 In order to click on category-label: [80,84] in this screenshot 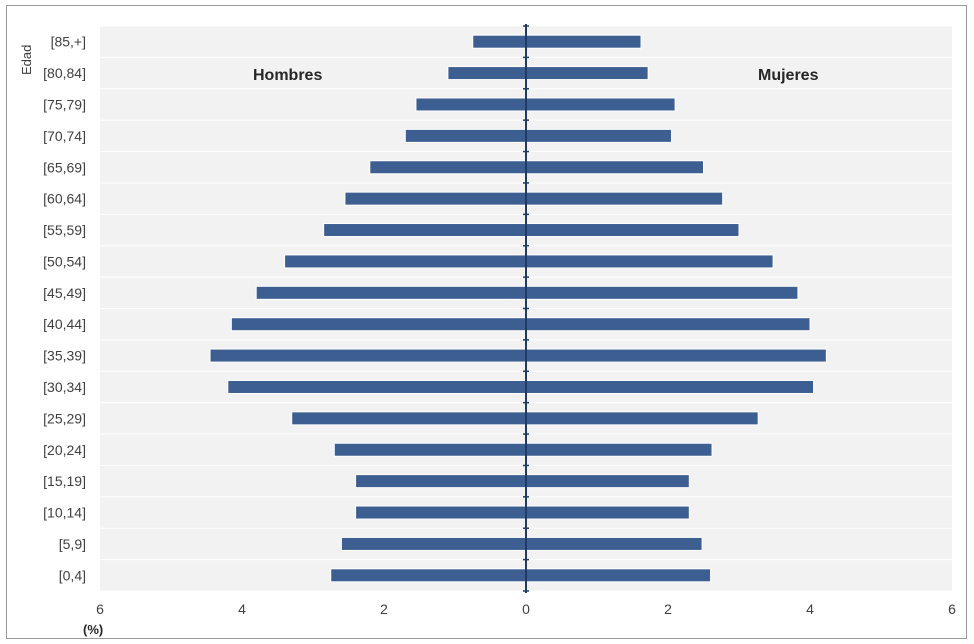, I will do `click(64, 73)`.